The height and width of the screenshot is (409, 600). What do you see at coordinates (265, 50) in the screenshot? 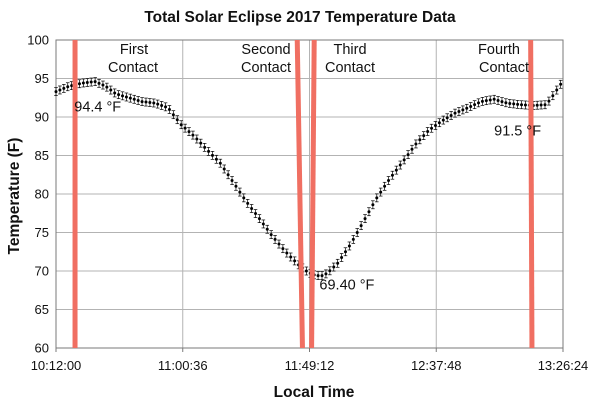
I see `second-contact-label-line1: Second` at bounding box center [265, 50].